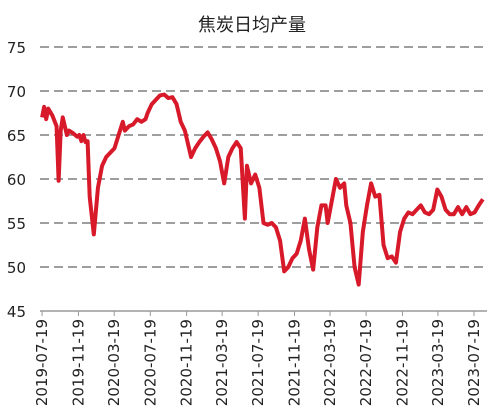  I want to click on x-tick-label: 2023-07-19, so click(474, 362).